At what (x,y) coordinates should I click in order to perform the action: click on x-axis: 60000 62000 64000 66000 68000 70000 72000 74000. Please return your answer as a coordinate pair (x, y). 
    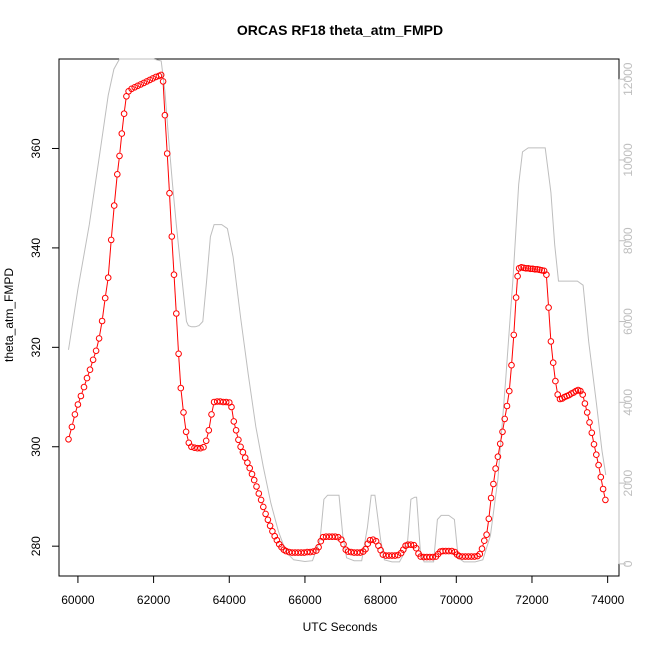
    Looking at the image, I should click on (343, 591).